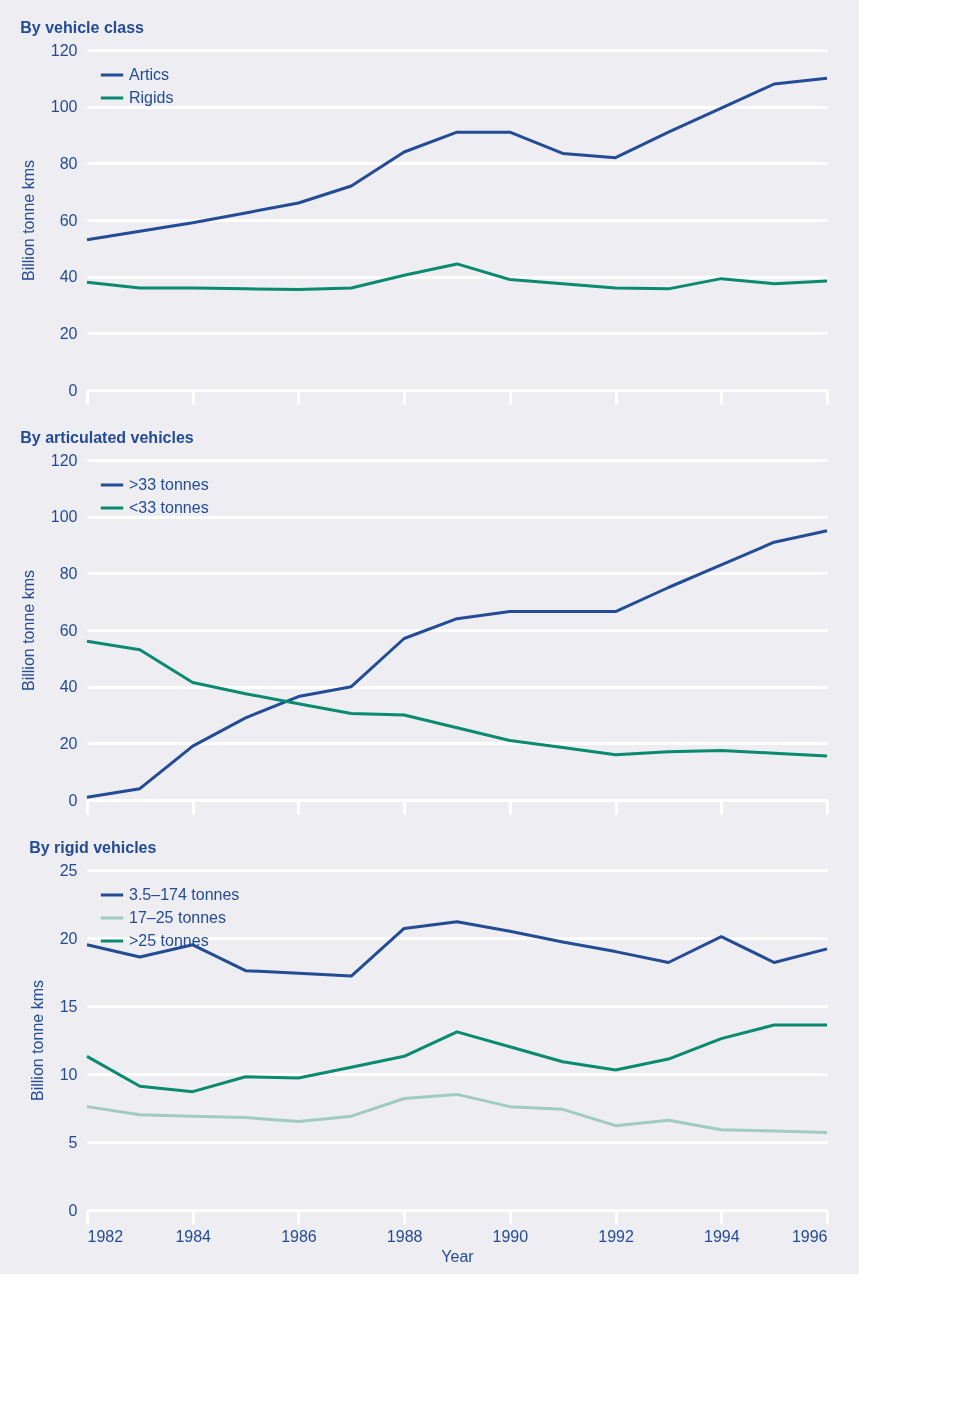  Describe the element at coordinates (149, 74) in the screenshot. I see `legend-label: Artics` at that location.